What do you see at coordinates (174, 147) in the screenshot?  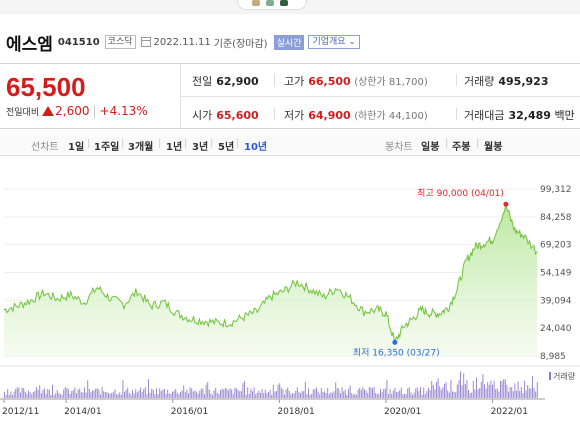 I see `period-1y: 1년` at bounding box center [174, 147].